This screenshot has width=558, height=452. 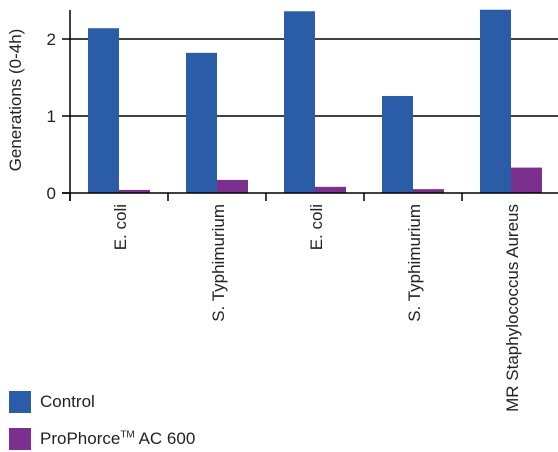 I want to click on legend-label-prophorce: ProPhorceTM AC 600, so click(x=118, y=438).